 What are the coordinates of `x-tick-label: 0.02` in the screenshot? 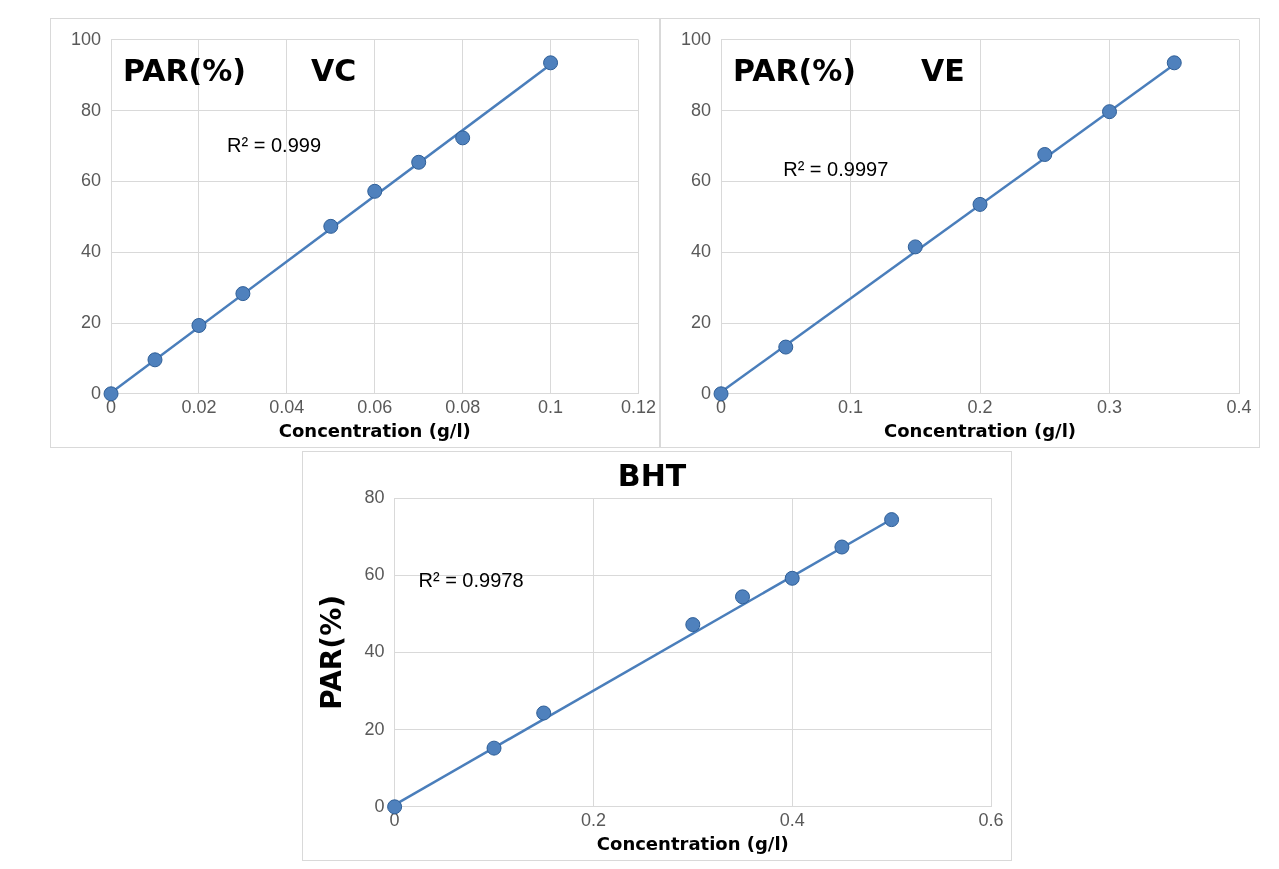 It's located at (199, 406).